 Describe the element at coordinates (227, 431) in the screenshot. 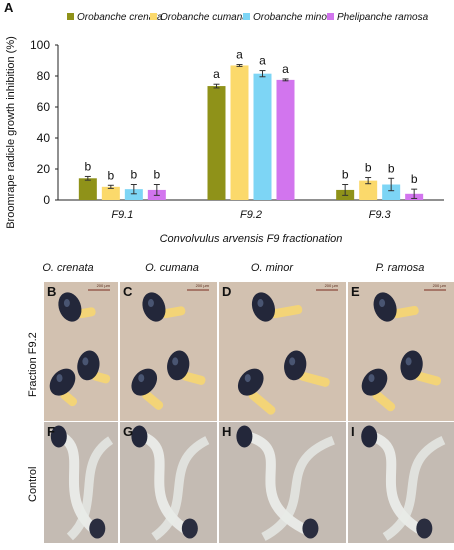

I see `panel-letter-h: H` at that location.